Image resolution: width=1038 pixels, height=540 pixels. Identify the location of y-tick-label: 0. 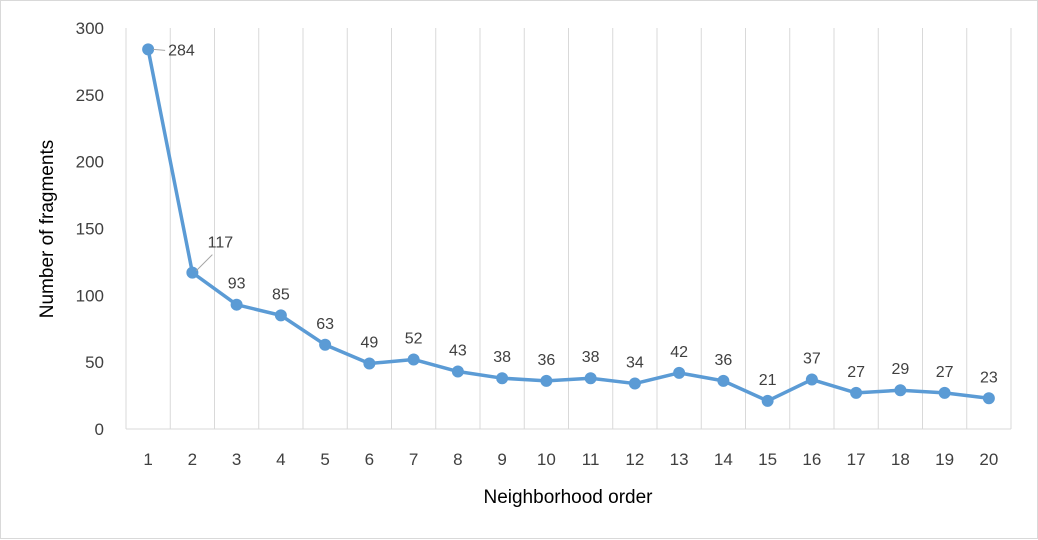
(99, 429).